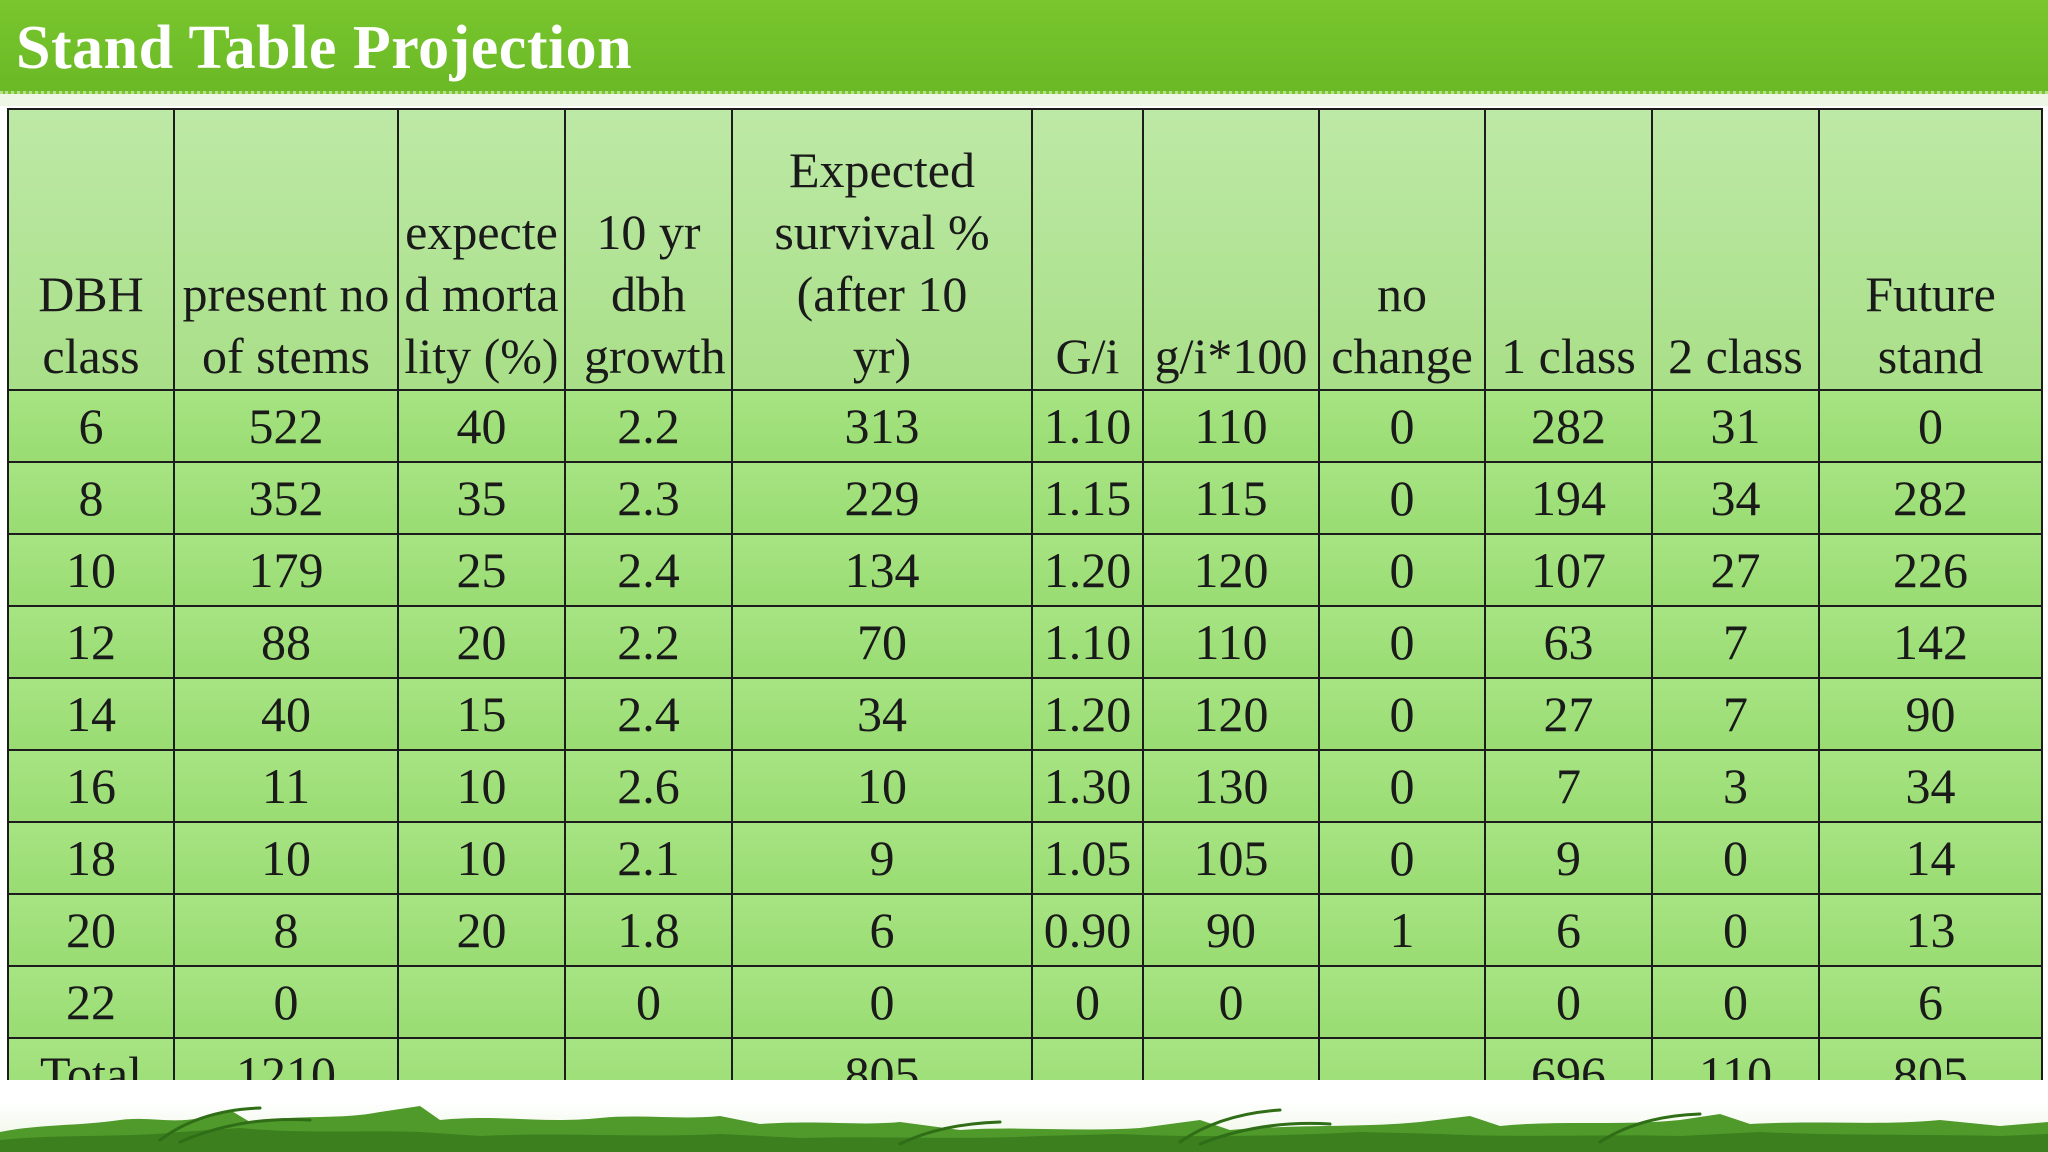 This screenshot has width=2048, height=1152. I want to click on cell-g-over-i: 1.30, so click(1087, 786).